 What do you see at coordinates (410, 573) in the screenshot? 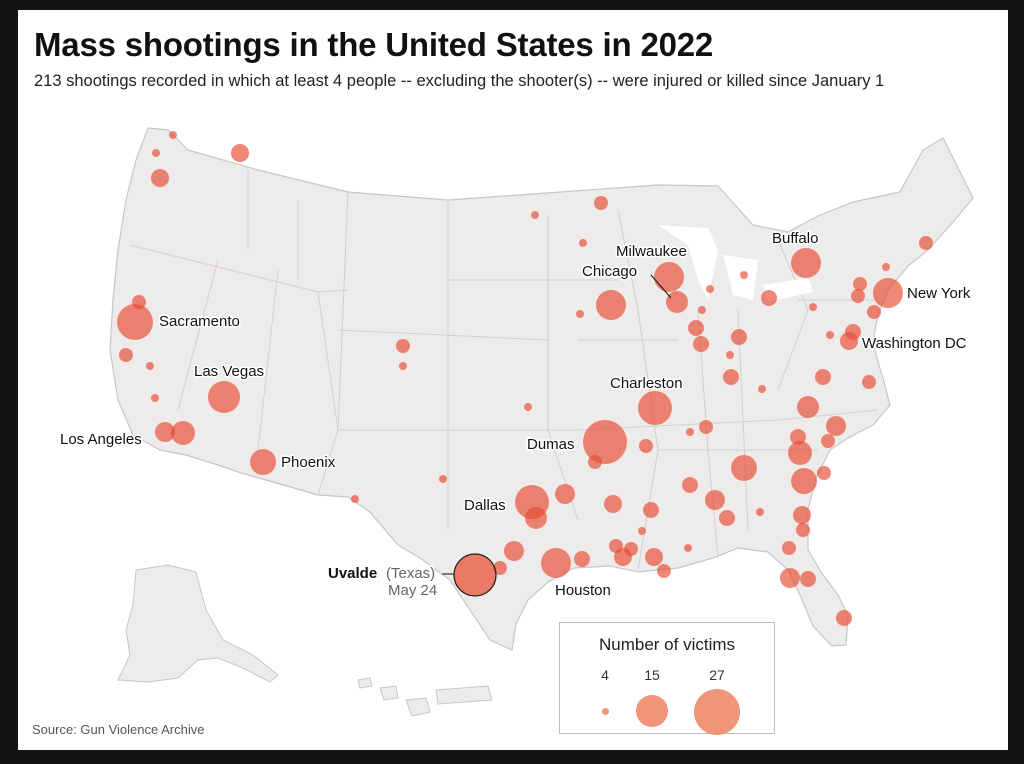
I see `label-uvalde-state: (Texas)` at bounding box center [410, 573].